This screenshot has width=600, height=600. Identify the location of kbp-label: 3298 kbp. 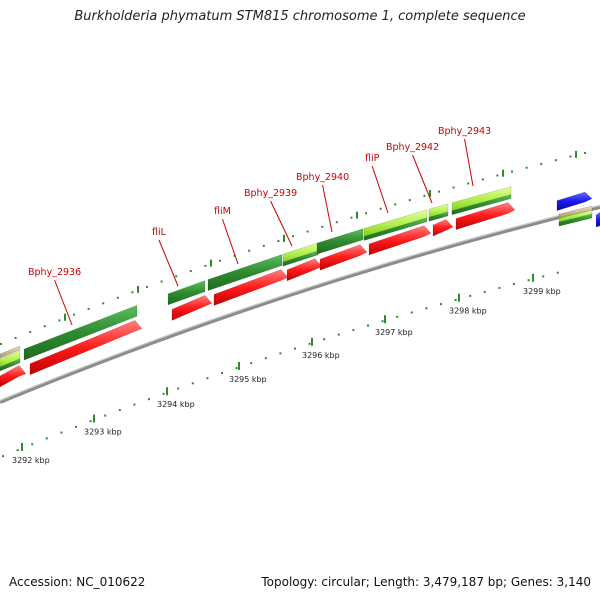
(468, 311).